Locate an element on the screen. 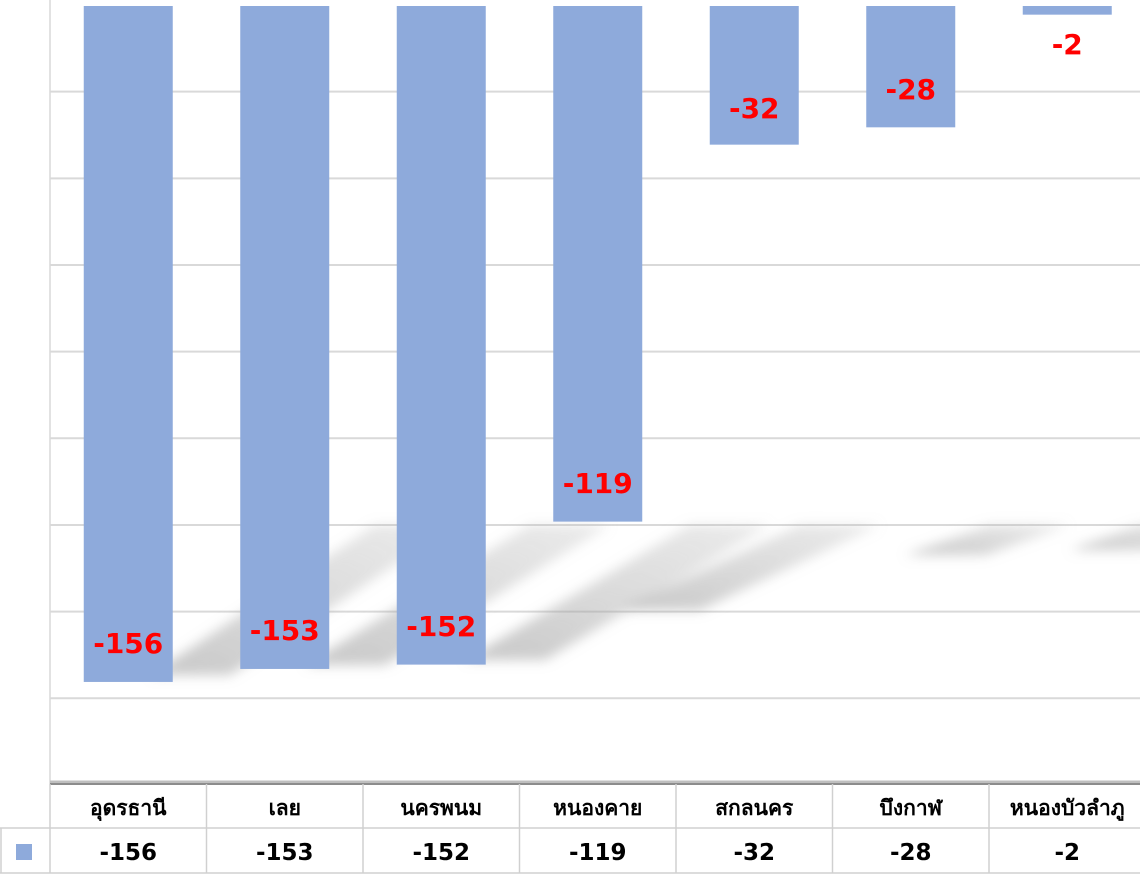 This screenshot has width=1140, height=893. data-label: -152 is located at coordinates (441, 626).